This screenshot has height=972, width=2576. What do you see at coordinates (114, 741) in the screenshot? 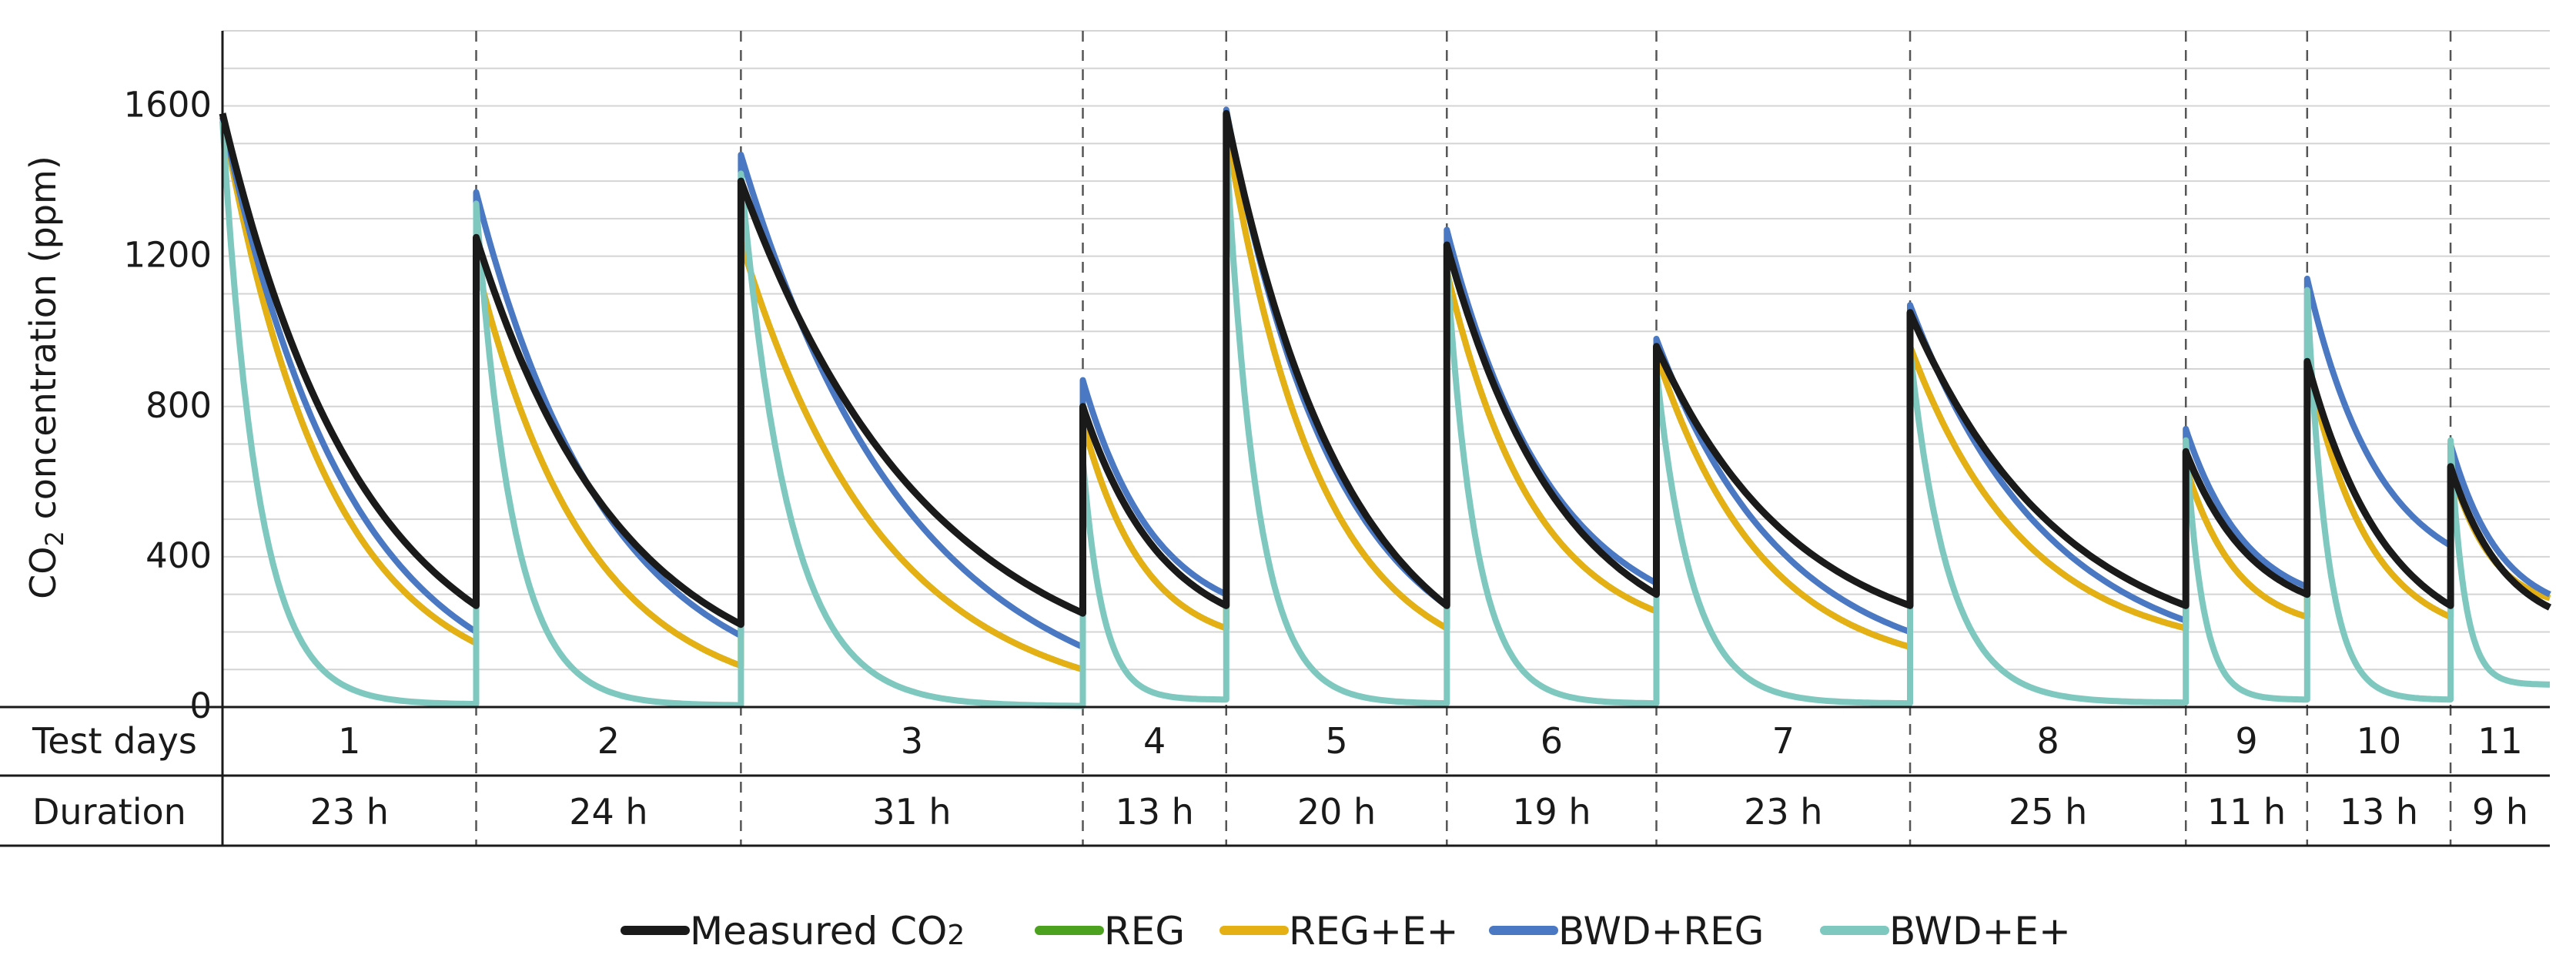
I see `table-row-label-test-days: Test days` at bounding box center [114, 741].